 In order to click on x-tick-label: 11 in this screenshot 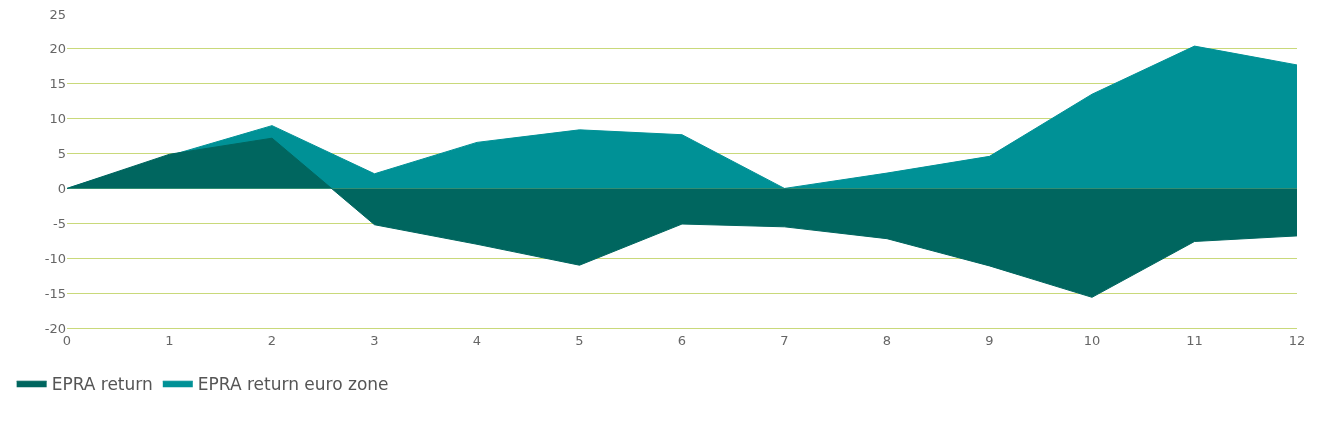, I will do `click(1194, 340)`.